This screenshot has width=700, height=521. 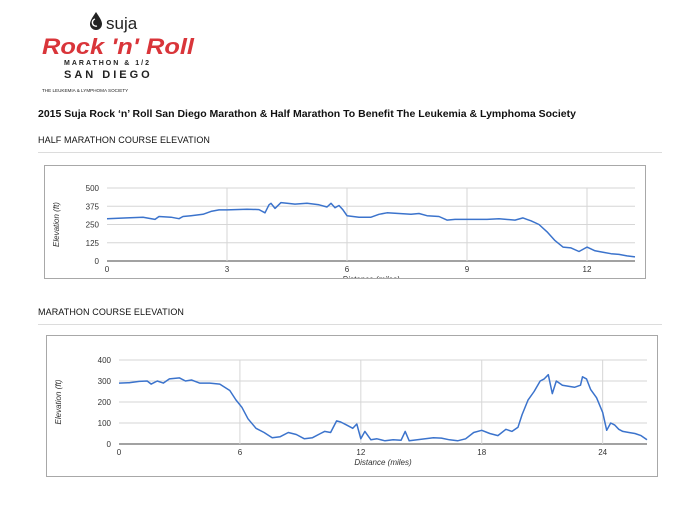 What do you see at coordinates (93, 206) in the screenshot?
I see `y-tick-label: 375` at bounding box center [93, 206].